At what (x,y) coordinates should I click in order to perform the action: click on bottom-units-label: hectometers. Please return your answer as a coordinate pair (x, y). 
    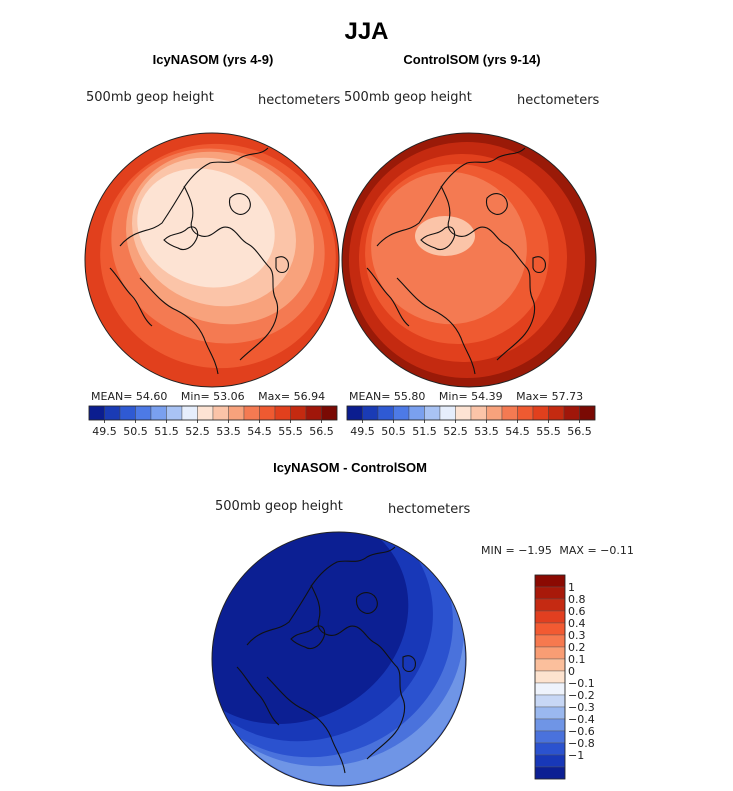
    Looking at the image, I should click on (429, 509).